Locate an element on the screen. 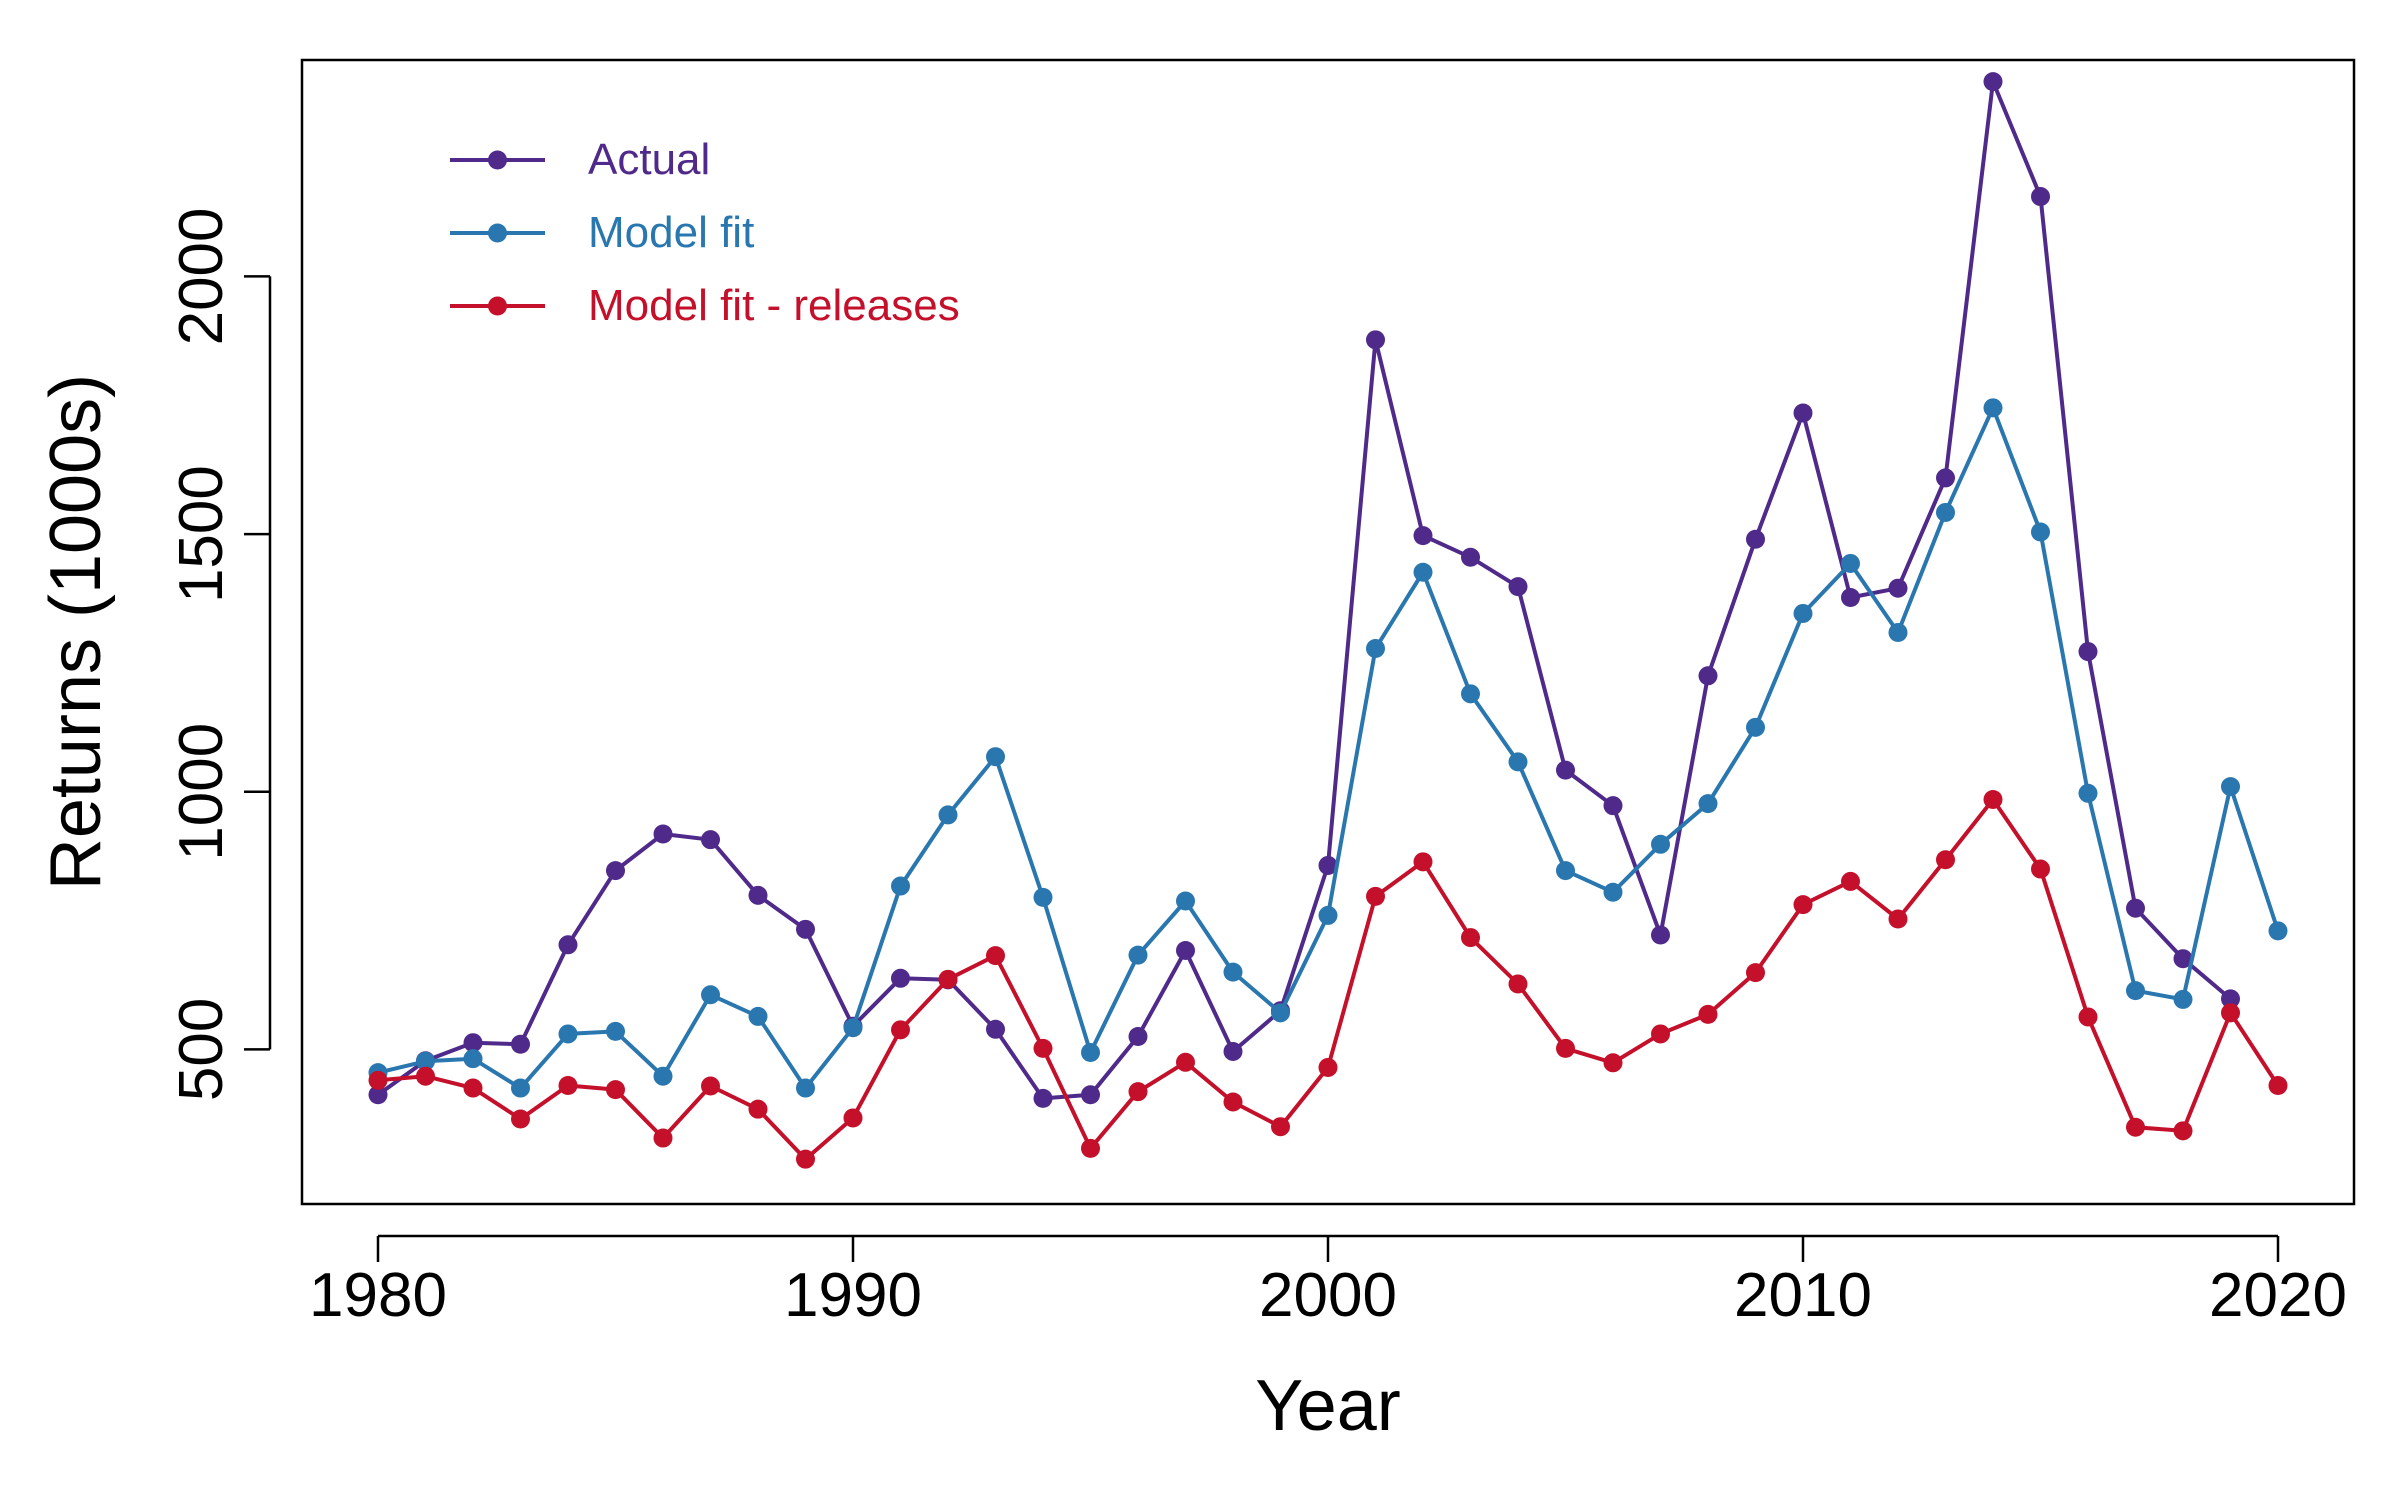 The height and width of the screenshot is (1500, 2400). legend: Actual Model fit Model fit - releases is located at coordinates (705, 232).